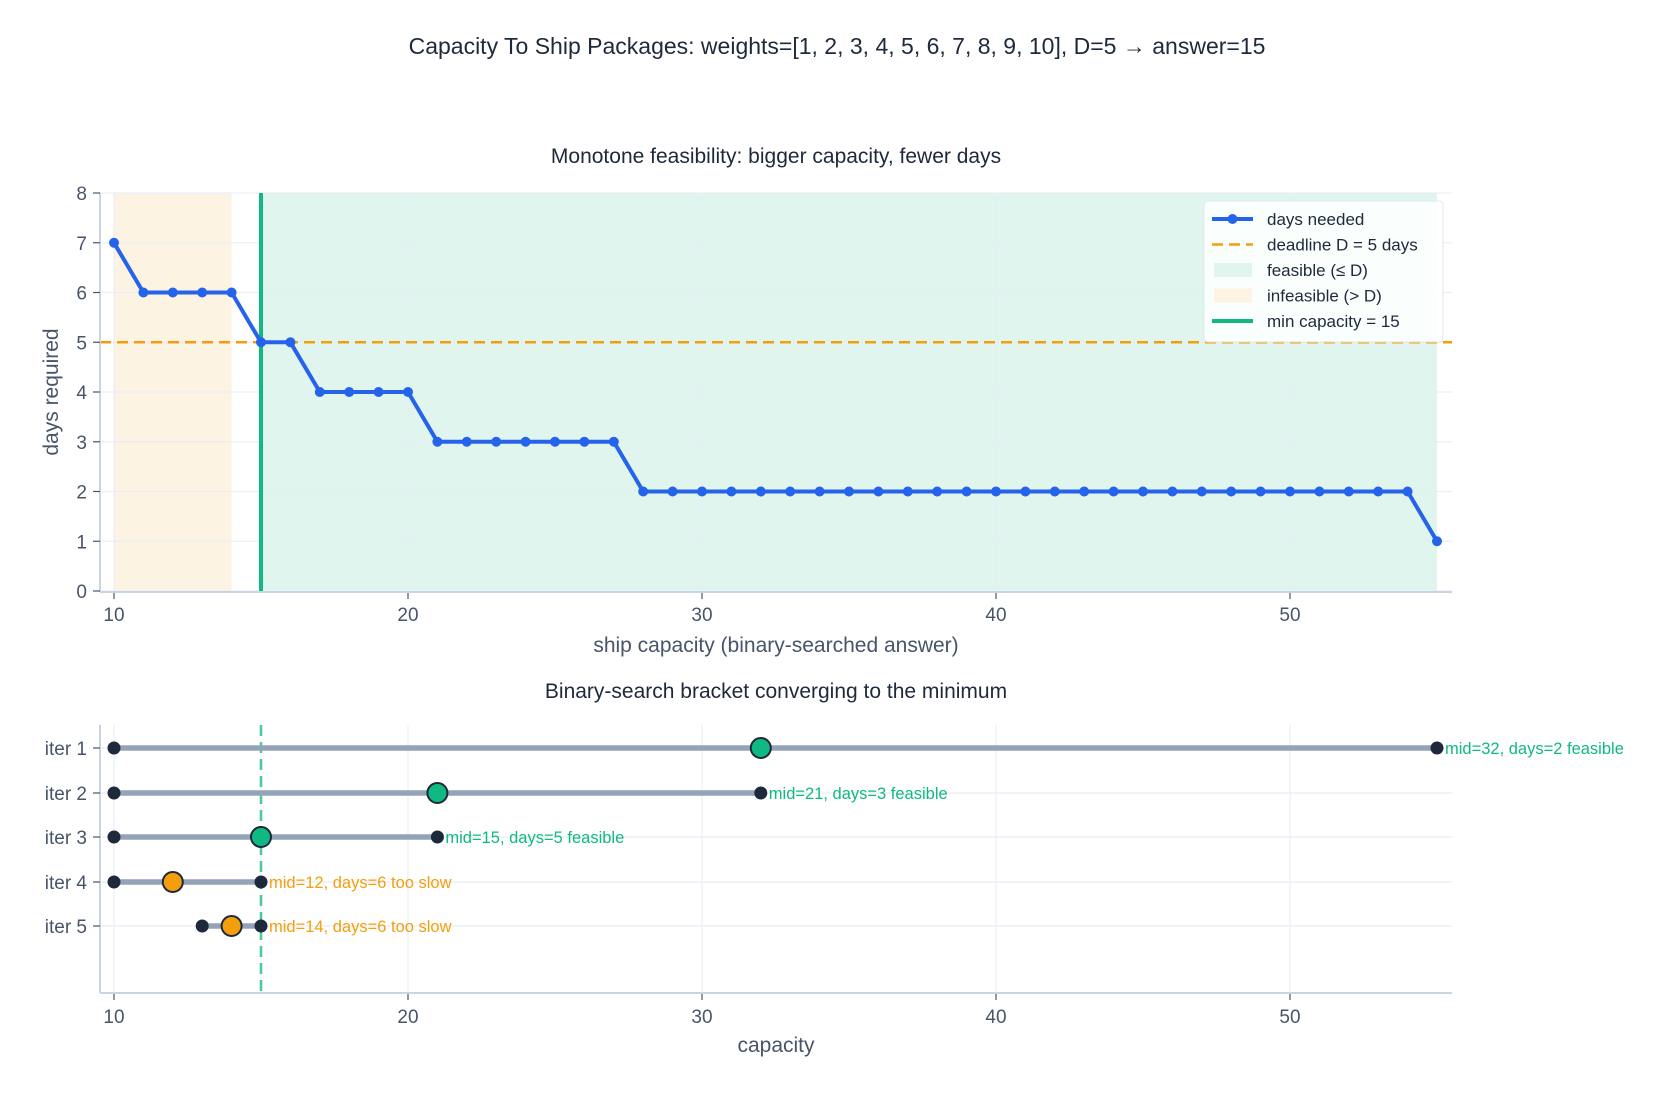 This screenshot has width=1674, height=1093. What do you see at coordinates (775, 645) in the screenshot?
I see `feasibility-xlabel: ship capacity (binary-searched answer)` at bounding box center [775, 645].